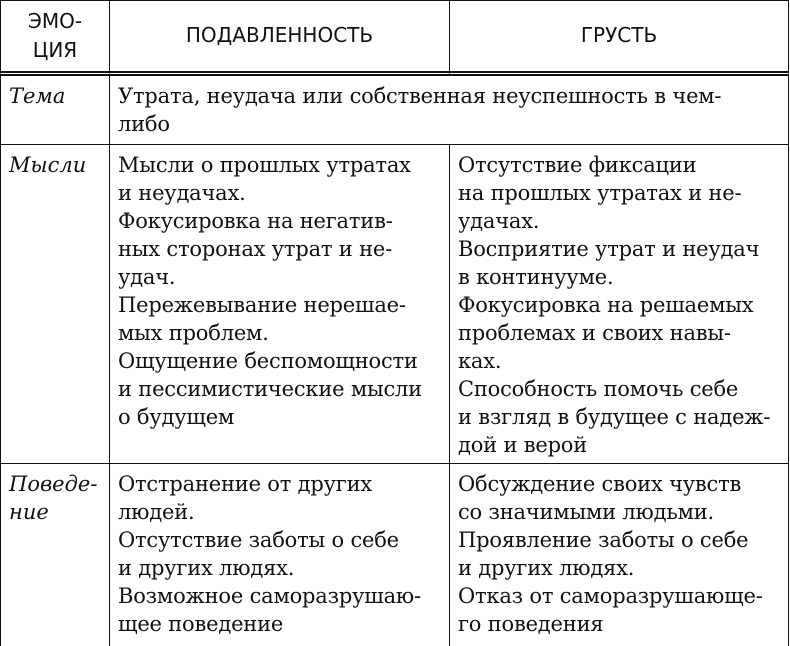 The height and width of the screenshot is (646, 790). What do you see at coordinates (269, 595) in the screenshot?
I see `text-line: Возможное саморазрушаю-` at bounding box center [269, 595].